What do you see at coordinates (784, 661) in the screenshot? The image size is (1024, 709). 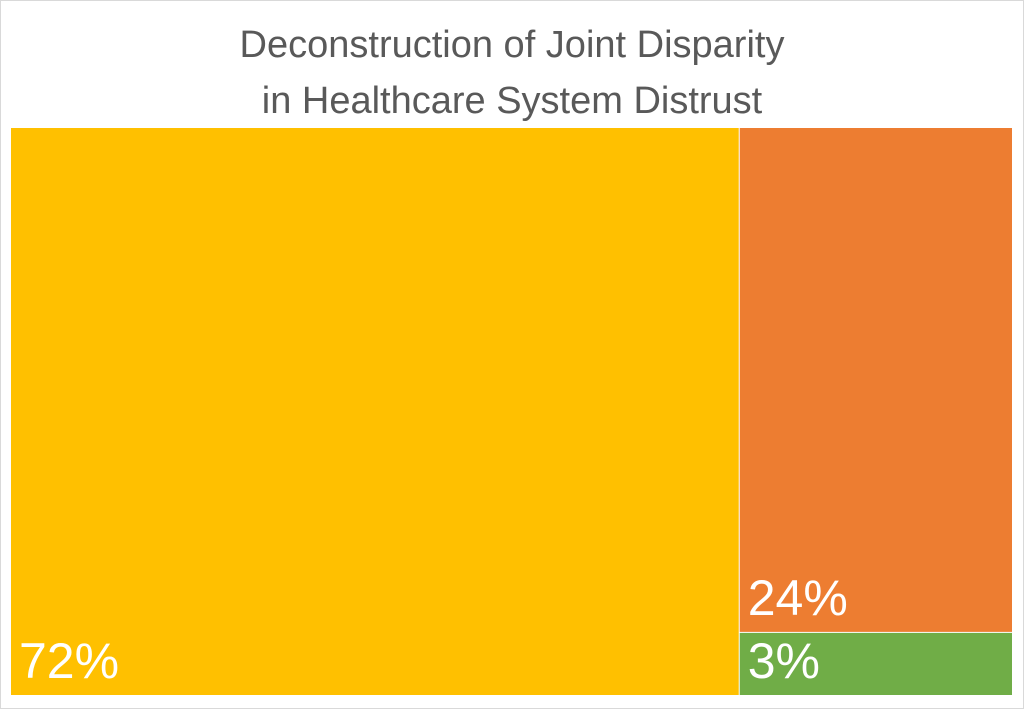 I see `treemap-tile-label-3: 3%` at bounding box center [784, 661].